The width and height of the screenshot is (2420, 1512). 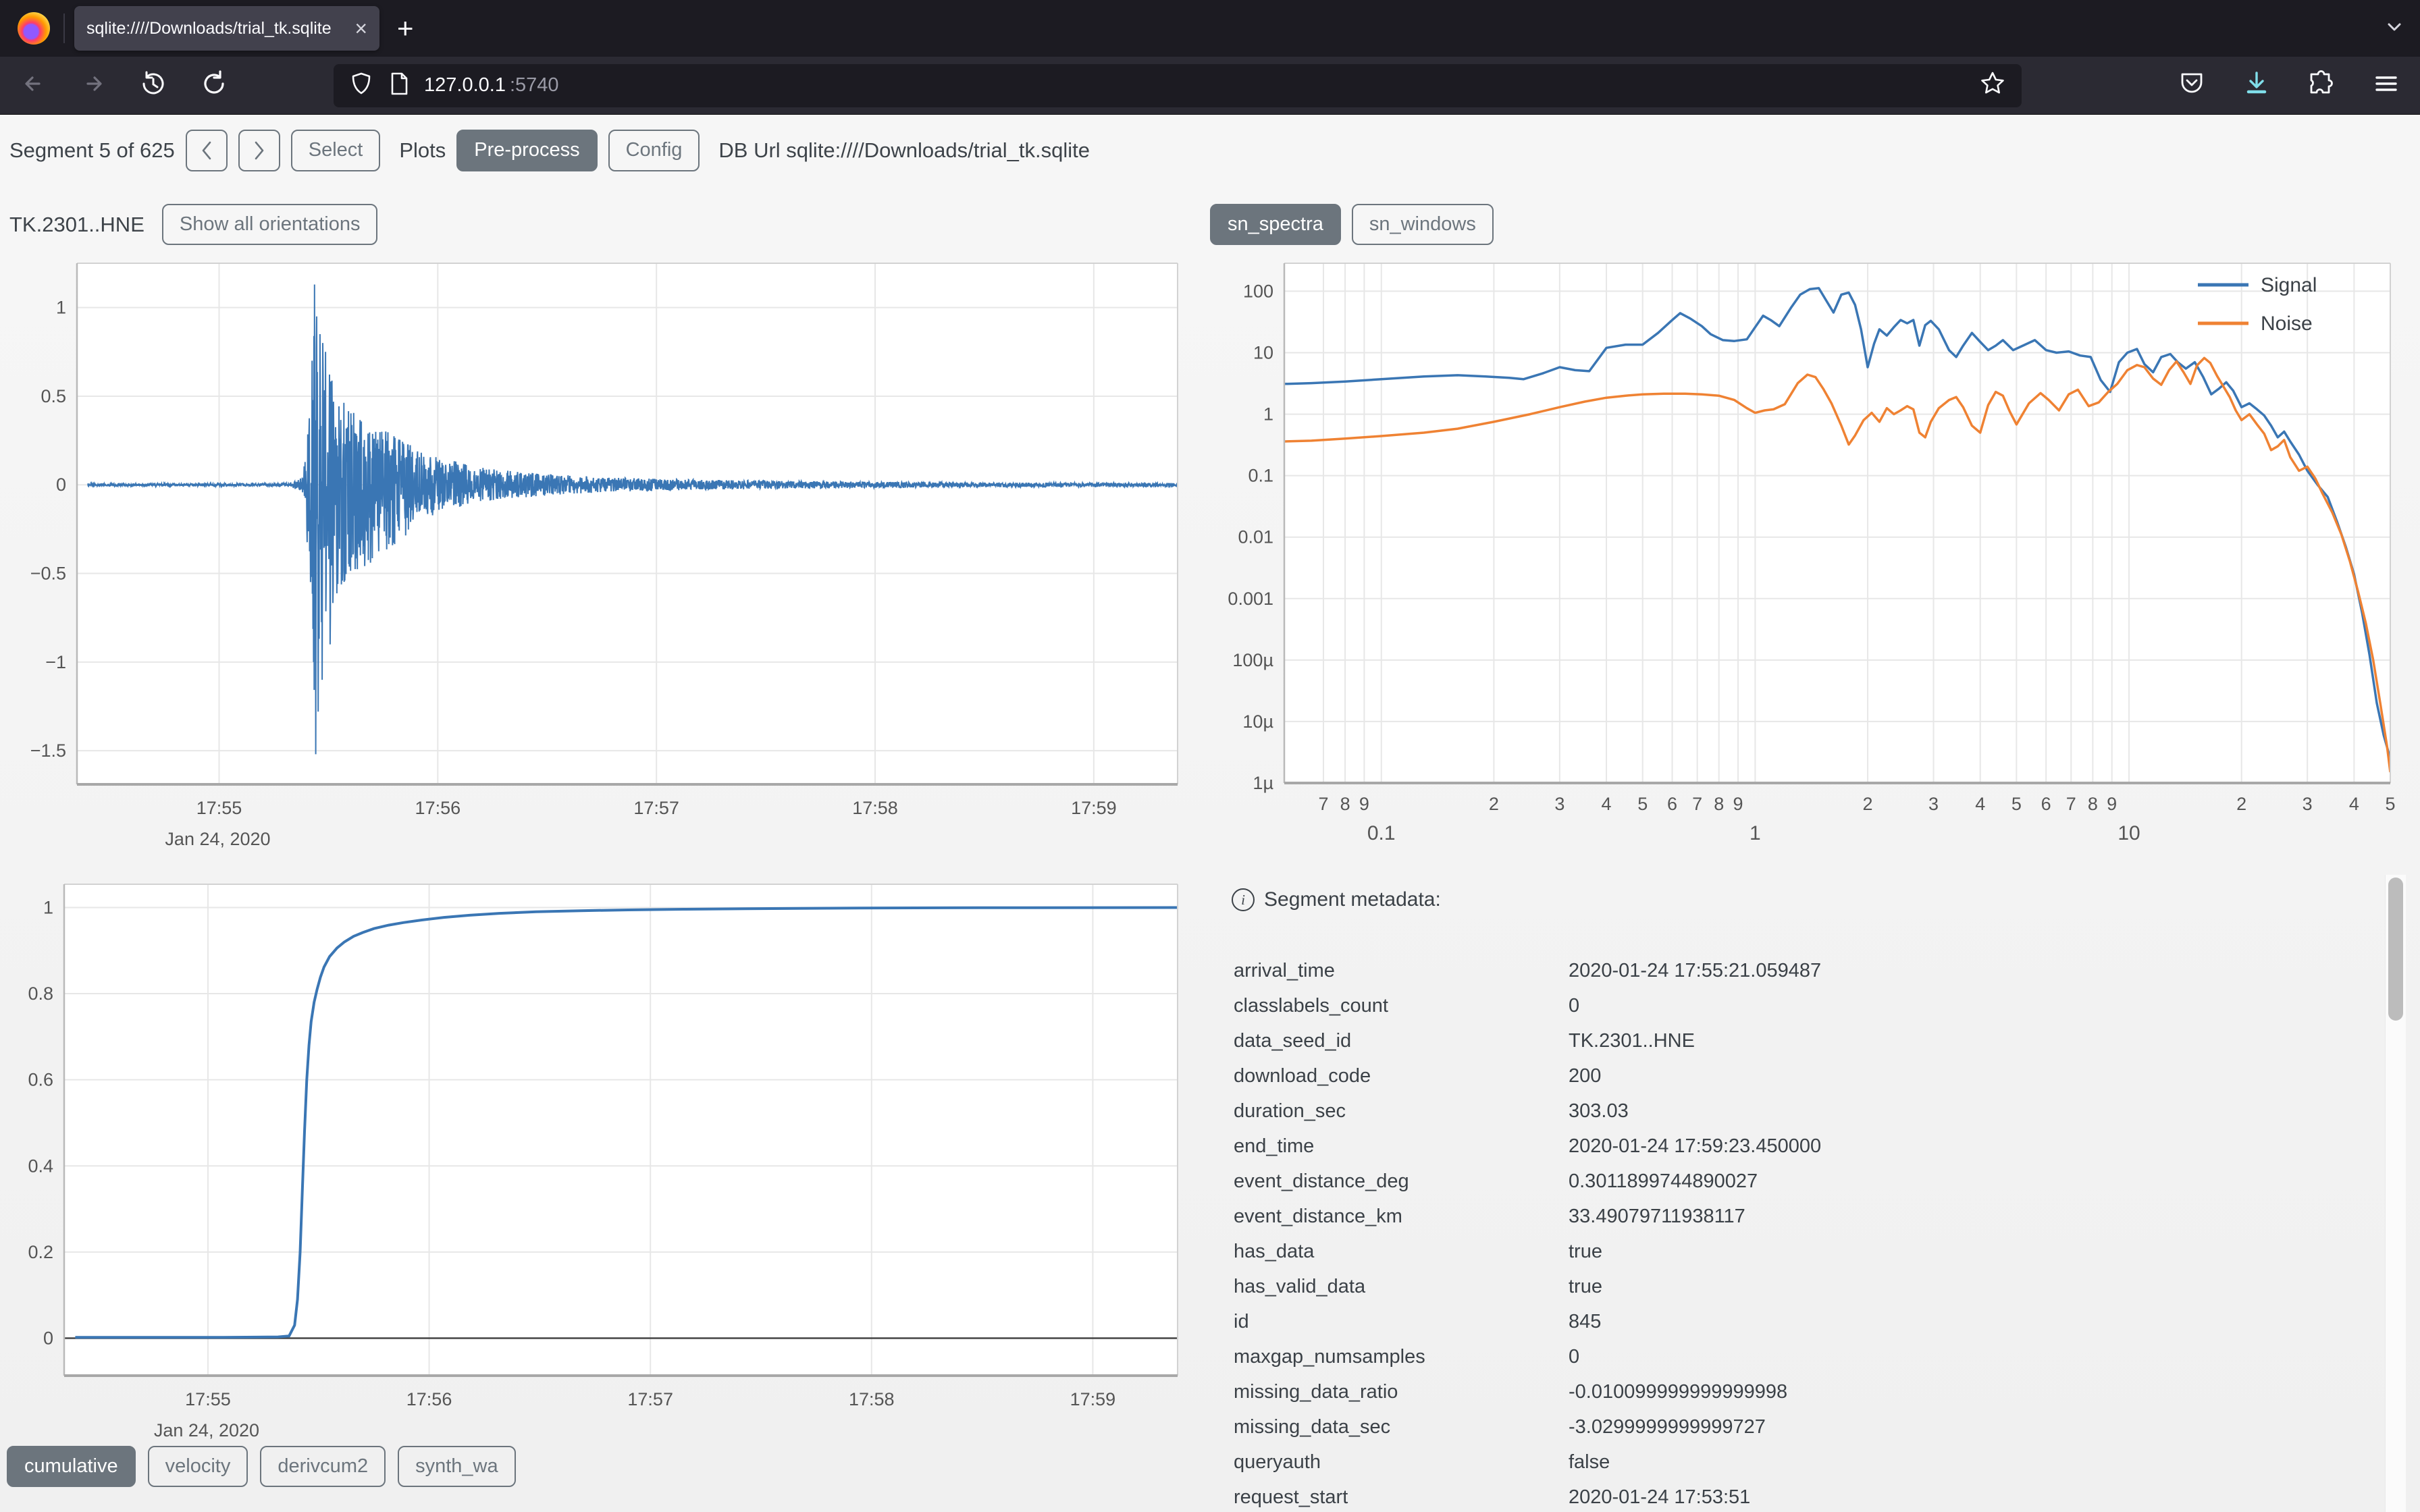 What do you see at coordinates (1274, 1251) in the screenshot?
I see `metadata-key: has_data` at bounding box center [1274, 1251].